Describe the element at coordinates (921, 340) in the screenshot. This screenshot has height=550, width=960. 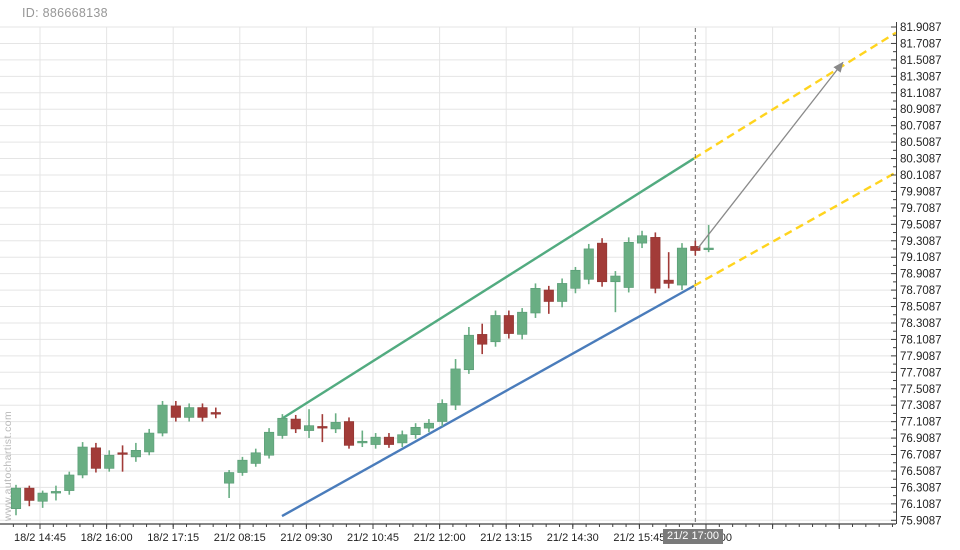
I see `y-axis-tick-label: 78.1087` at that location.